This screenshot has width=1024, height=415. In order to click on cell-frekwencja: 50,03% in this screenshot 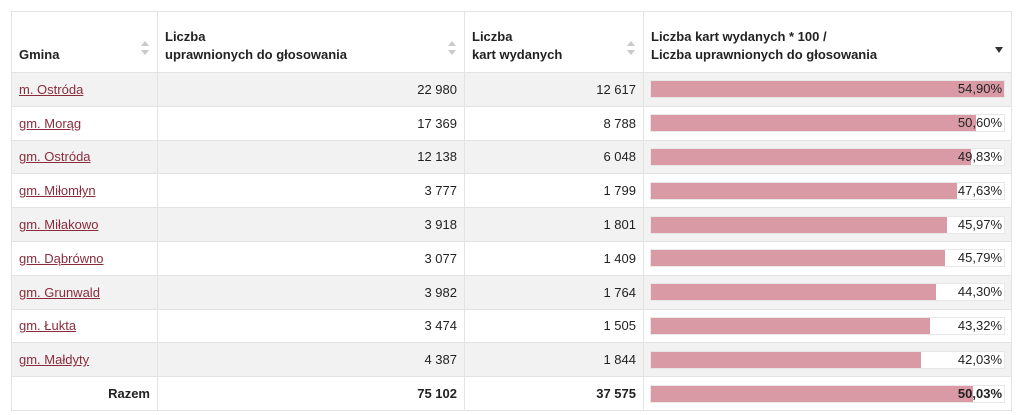, I will do `click(827, 393)`.